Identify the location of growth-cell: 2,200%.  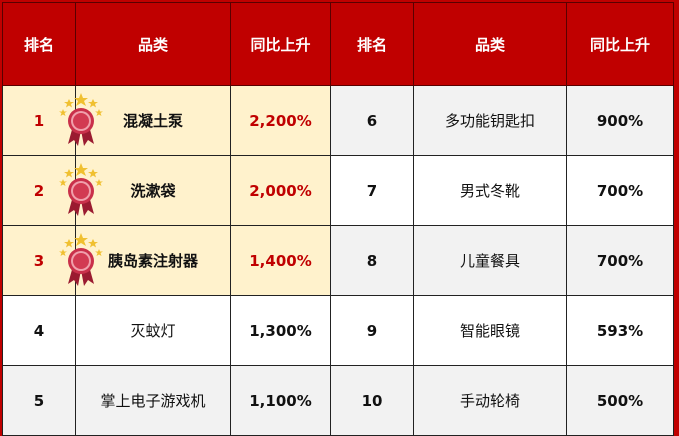
(280, 120).